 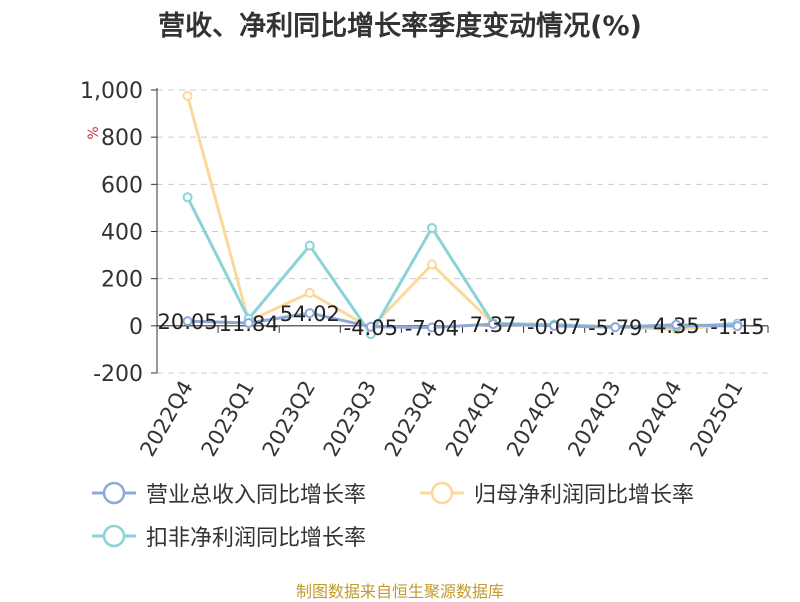 What do you see at coordinates (716, 419) in the screenshot?
I see `x-tick-label: 2025Q1` at bounding box center [716, 419].